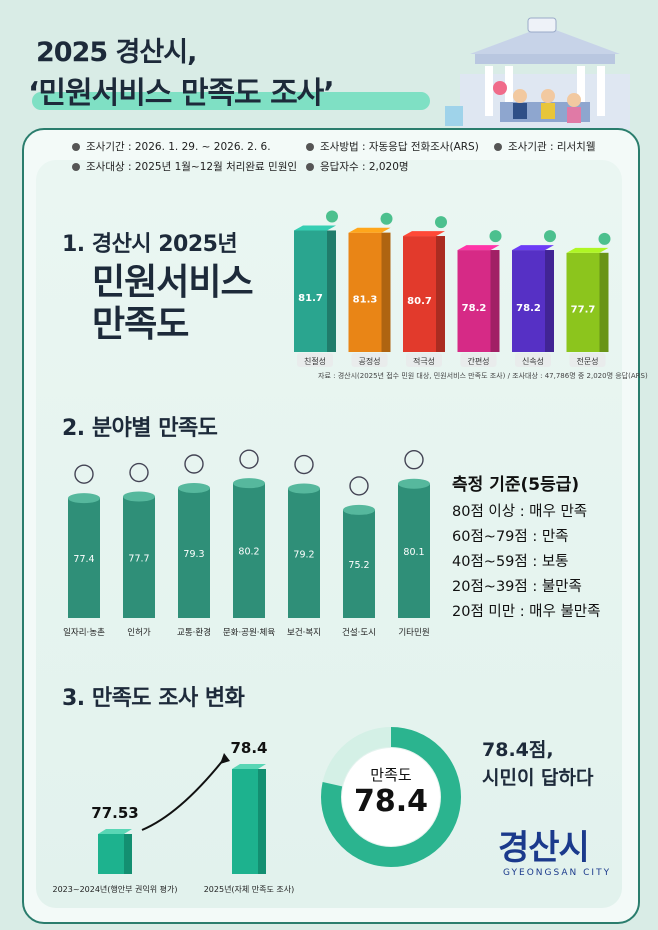 Image resolution: width=658 pixels, height=930 pixels. What do you see at coordinates (517, 587) in the screenshot?
I see `criteria-item: 20점~39점 : 불만족` at bounding box center [517, 587].